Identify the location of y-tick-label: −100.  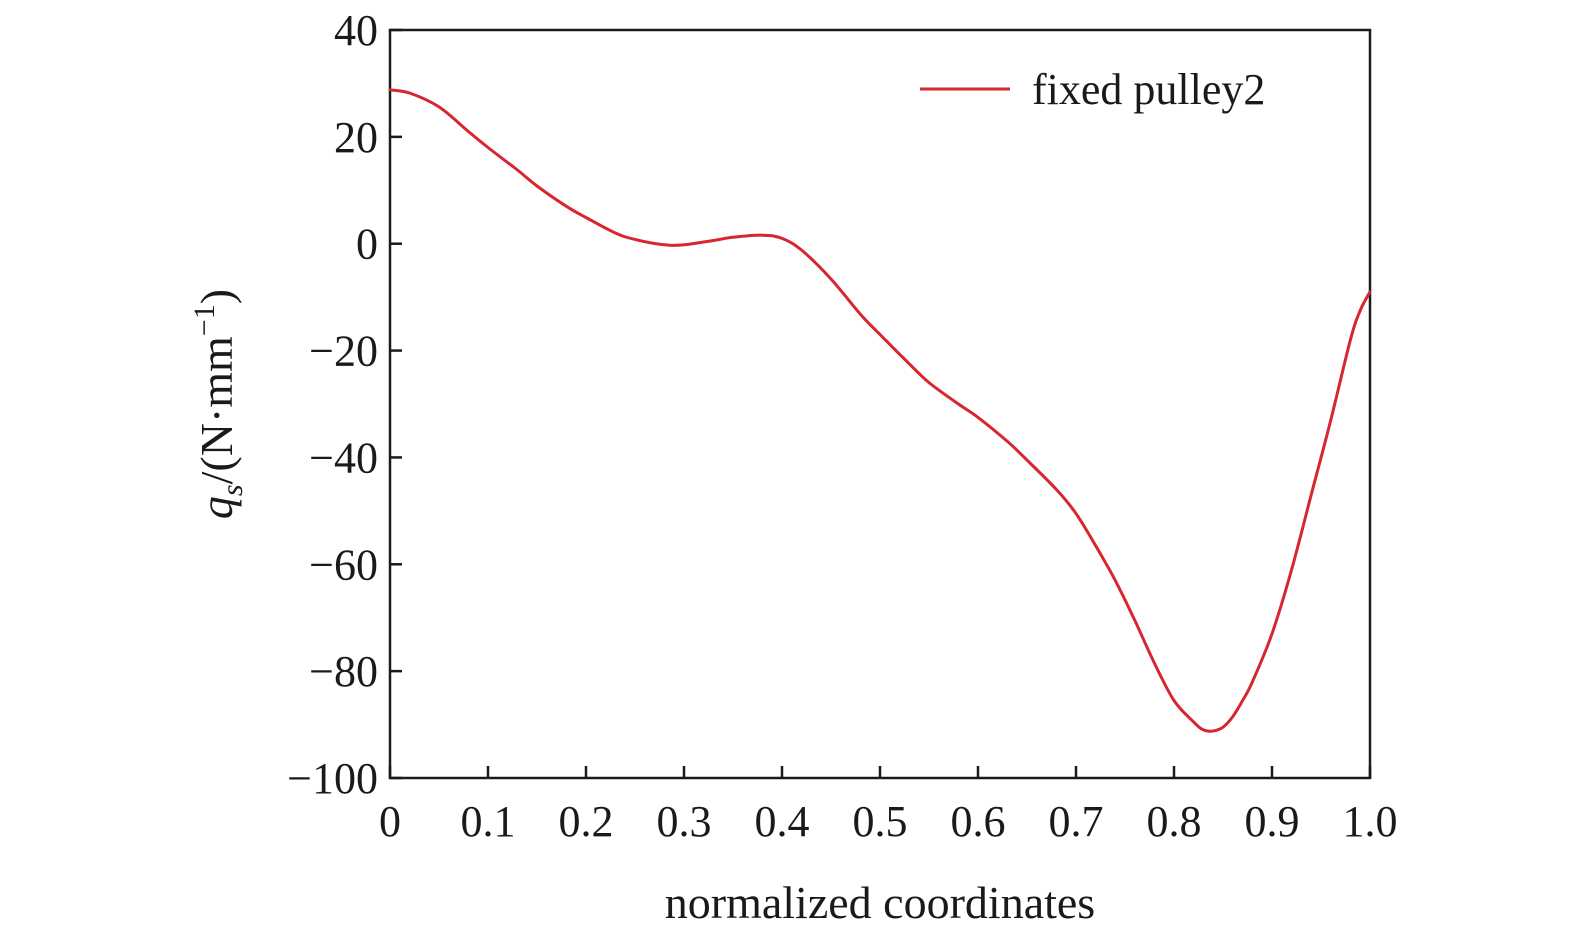
(332, 778).